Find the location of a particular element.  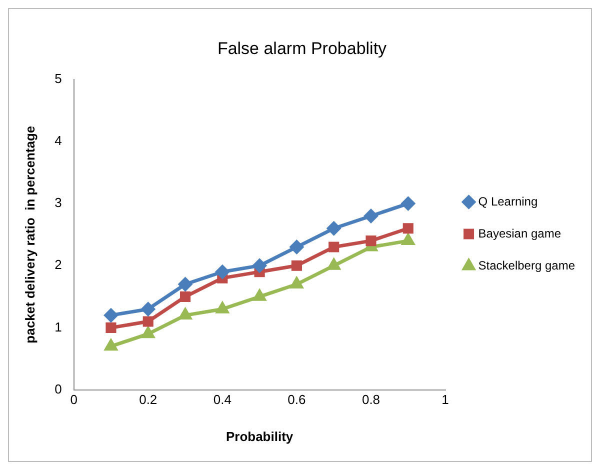

y-tick-label: 3 is located at coordinates (58, 202).